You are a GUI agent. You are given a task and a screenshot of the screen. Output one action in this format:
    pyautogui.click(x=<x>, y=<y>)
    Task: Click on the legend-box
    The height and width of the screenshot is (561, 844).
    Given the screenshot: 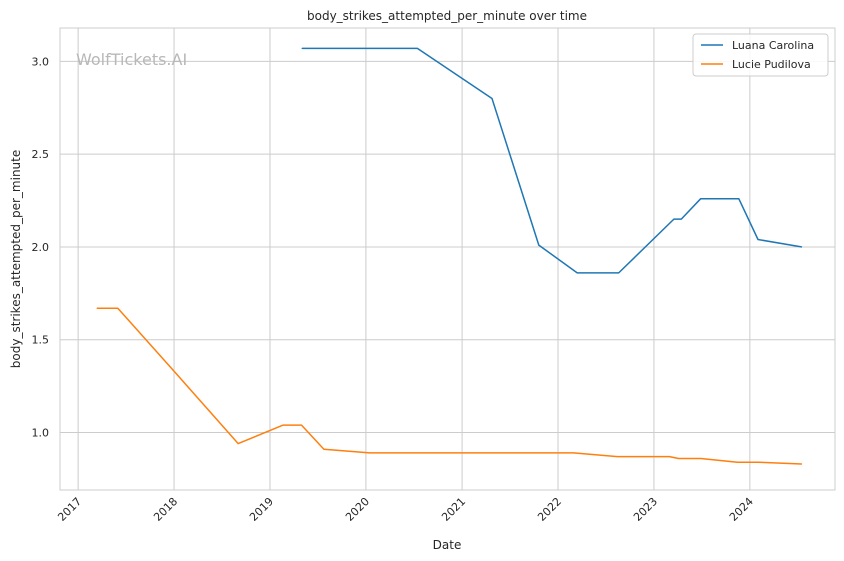 What is the action you would take?
    pyautogui.click(x=760, y=55)
    